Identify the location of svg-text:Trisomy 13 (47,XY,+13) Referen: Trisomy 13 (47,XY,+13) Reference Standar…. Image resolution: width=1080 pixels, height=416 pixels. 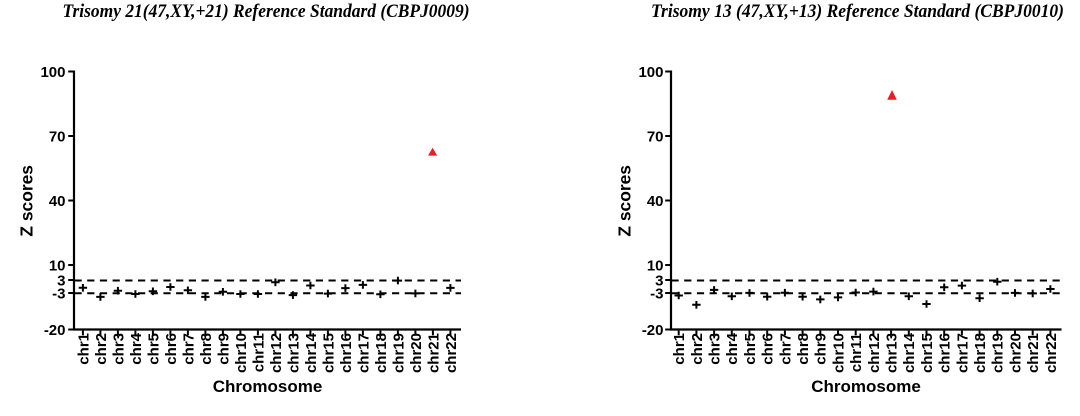
(857, 11).